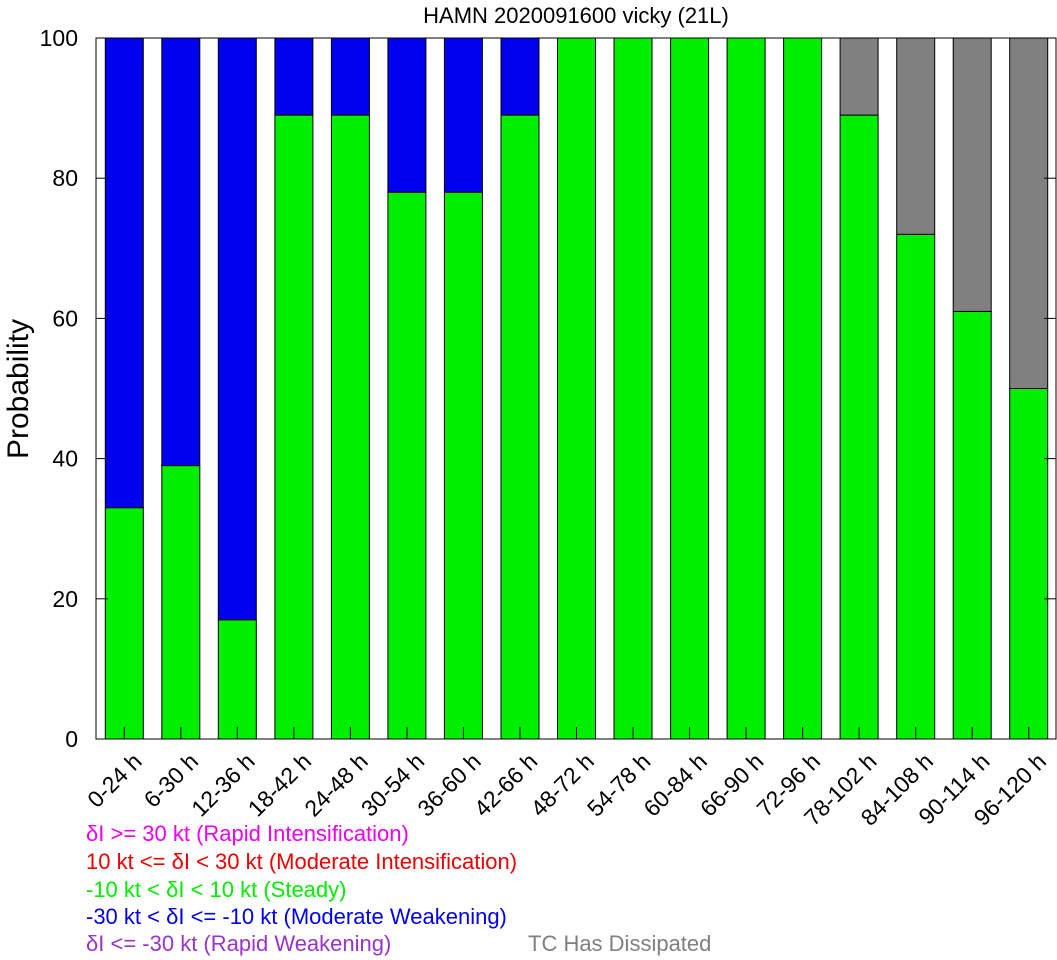  Describe the element at coordinates (181, 602) in the screenshot. I see `bar-segment-6-30h-s0` at that location.